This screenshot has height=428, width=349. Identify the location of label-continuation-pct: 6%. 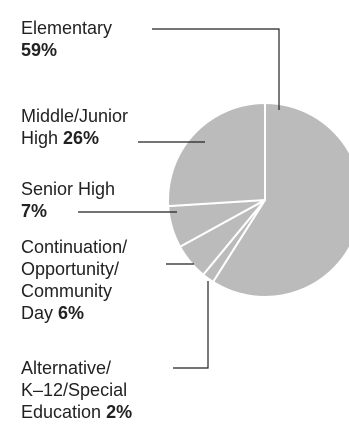
(71, 313).